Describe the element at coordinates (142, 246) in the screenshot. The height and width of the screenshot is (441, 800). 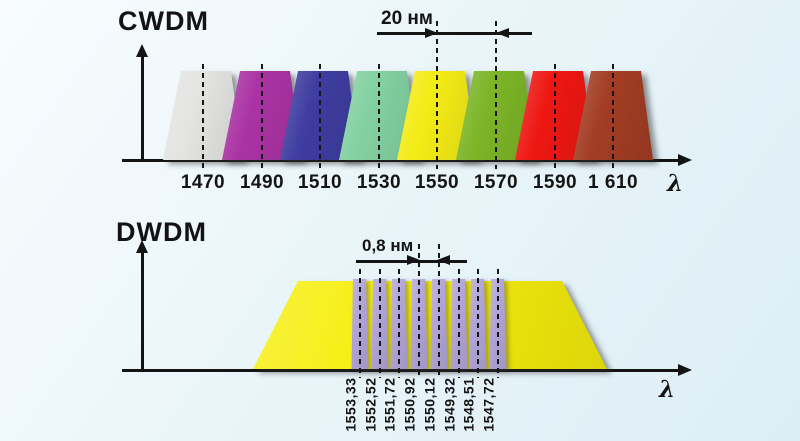
I see `dwdm-y-axis-arrow-icon` at that location.